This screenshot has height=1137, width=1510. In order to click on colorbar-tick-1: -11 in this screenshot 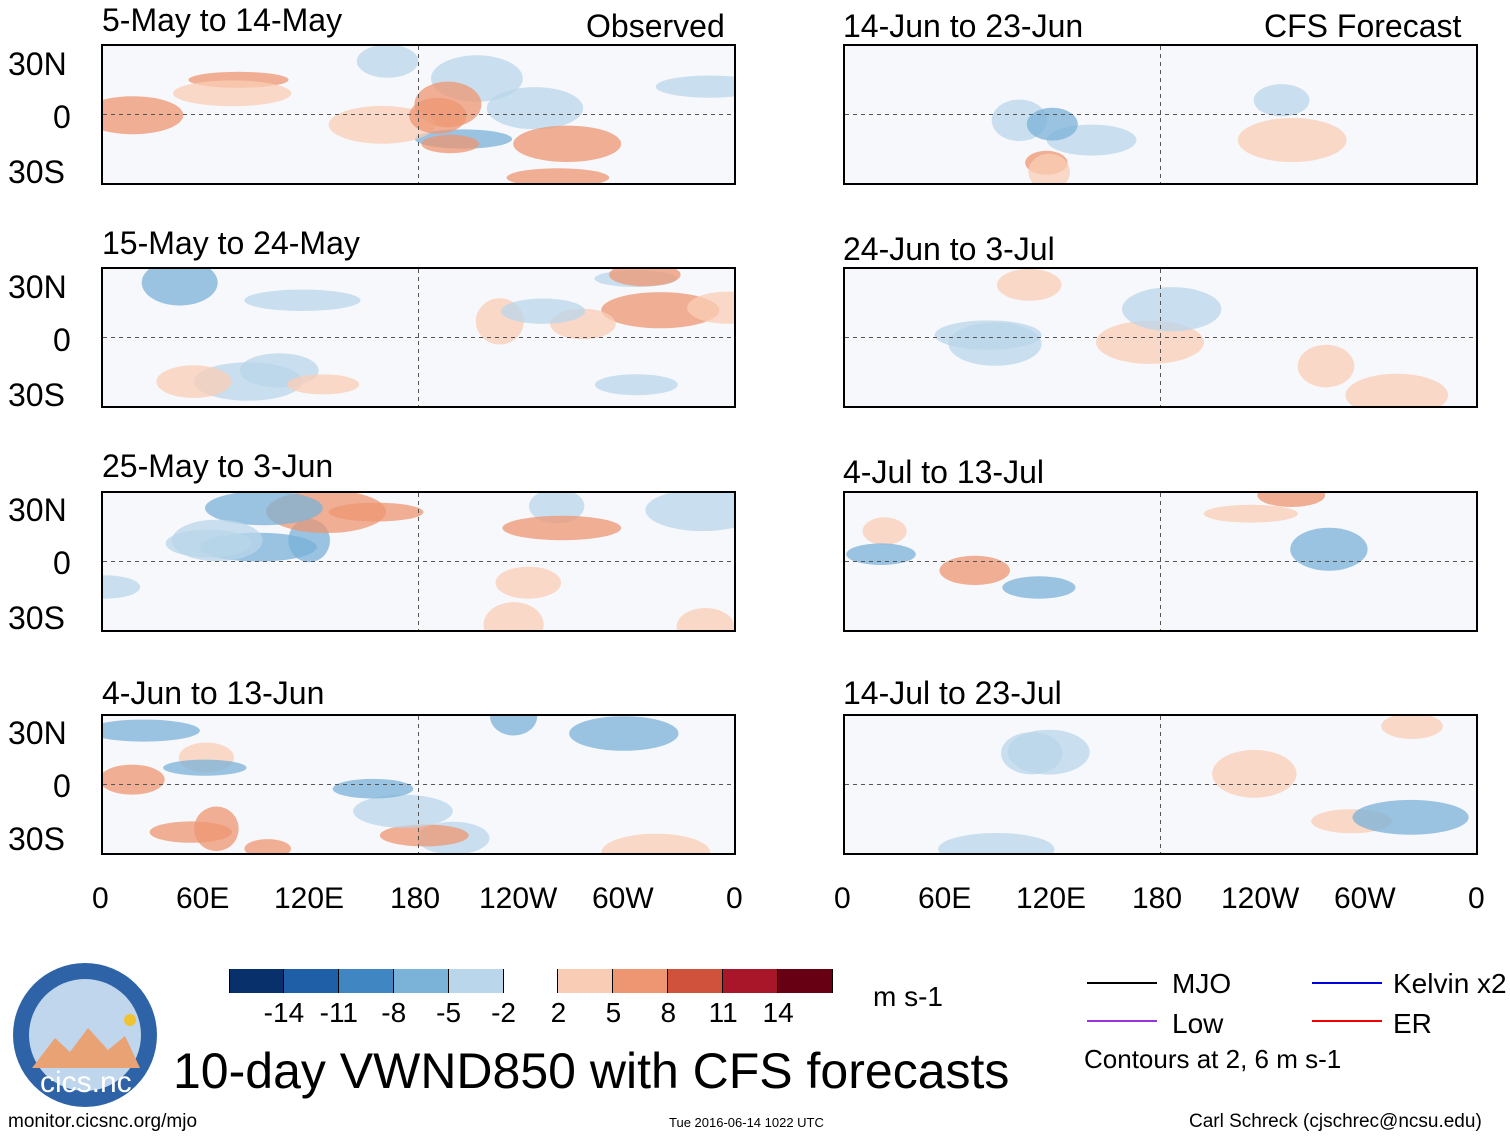, I will do `click(339, 1012)`.